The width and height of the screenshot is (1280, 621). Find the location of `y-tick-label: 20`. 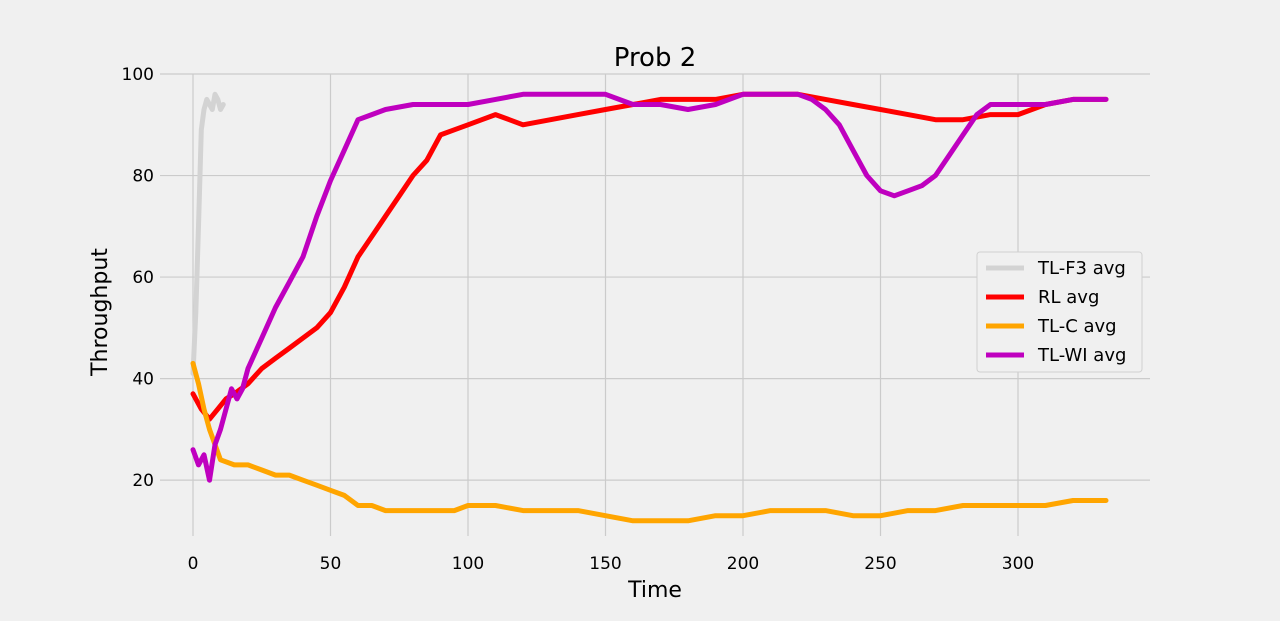

y-tick-label: 20 is located at coordinates (143, 481).